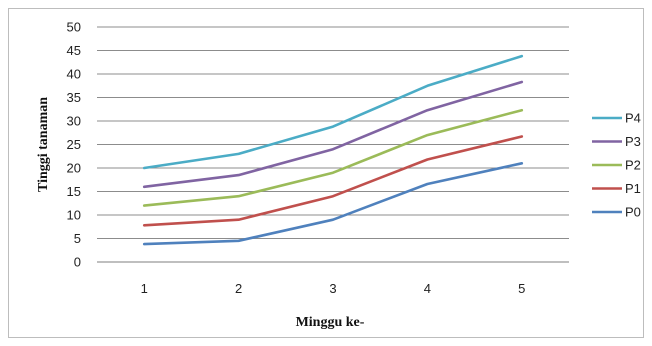 This screenshot has width=652, height=346. What do you see at coordinates (333, 204) in the screenshot?
I see `series-line-p0` at bounding box center [333, 204].